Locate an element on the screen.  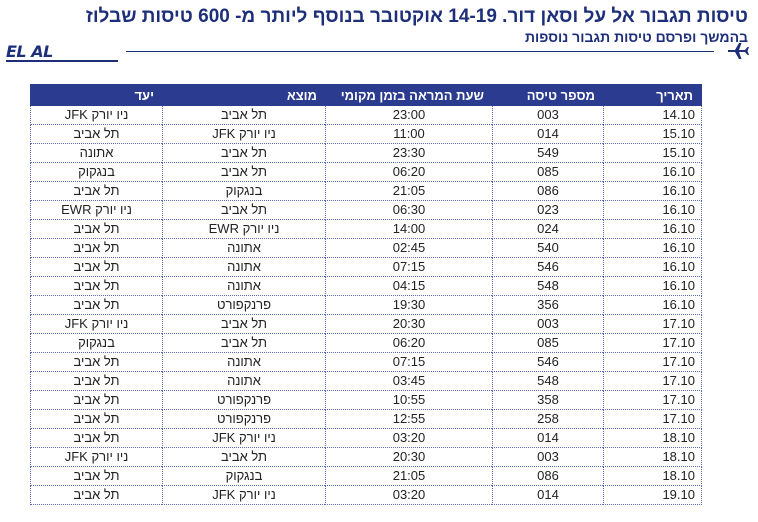
table-row: 16.10 086 21:05 בנגקוק תל אביב is located at coordinates (366, 191).